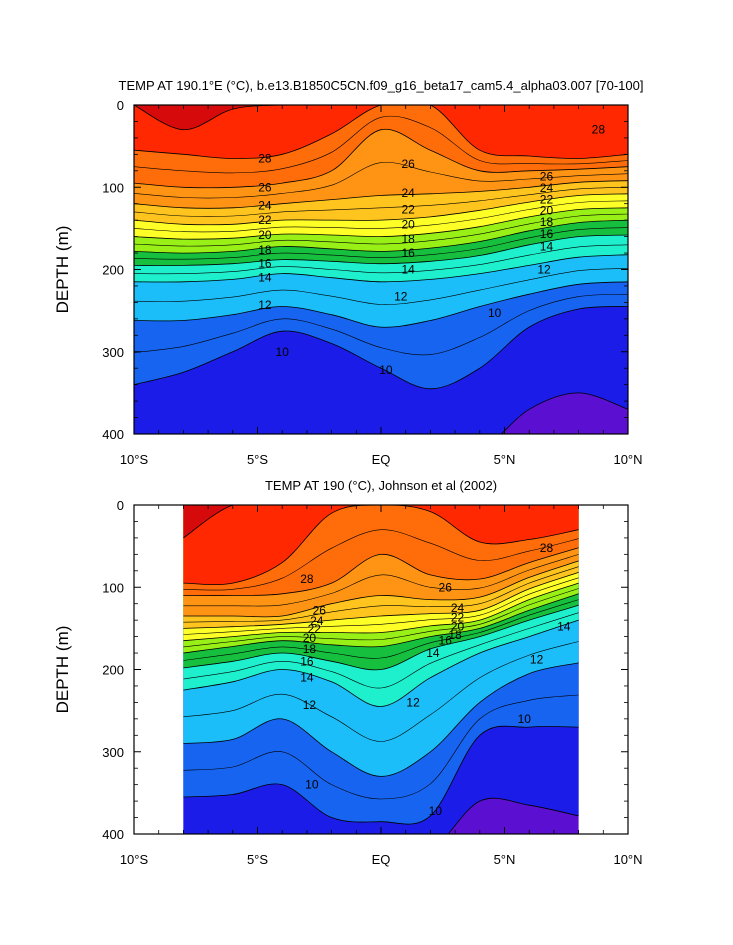  What do you see at coordinates (381, 485) in the screenshot?
I see `chart-title: TEMP AT 190 (°C), Johnson et al (2002)` at bounding box center [381, 485].